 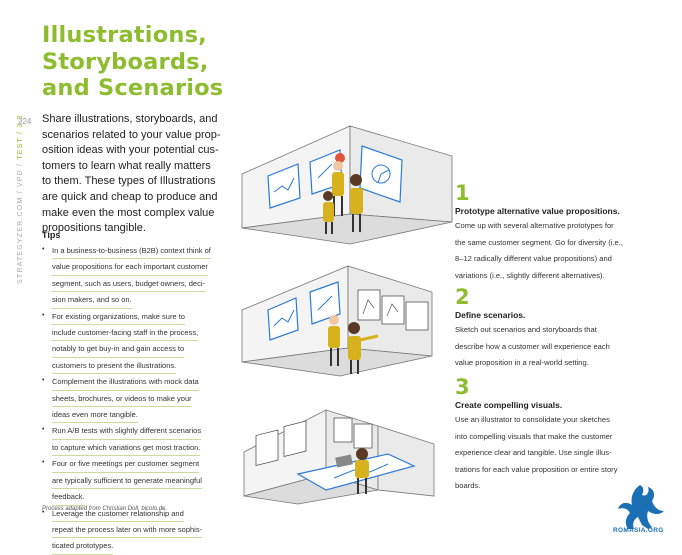 I want to click on breadcrumb-prefix: STRATEGYZER.COM / VPD /, so click(x=20, y=221).